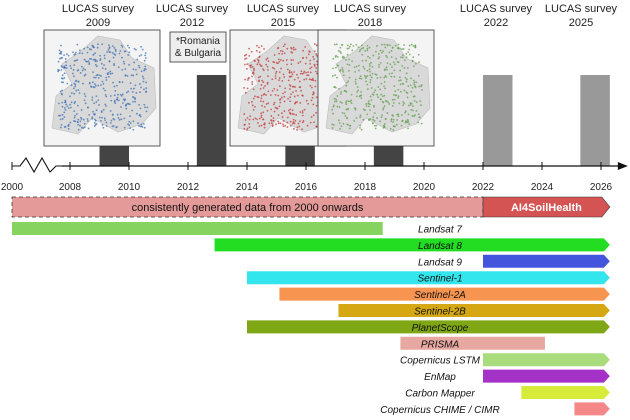 The image size is (630, 420). What do you see at coordinates (306, 187) in the screenshot?
I see `tick-label: 2016` at bounding box center [306, 187].